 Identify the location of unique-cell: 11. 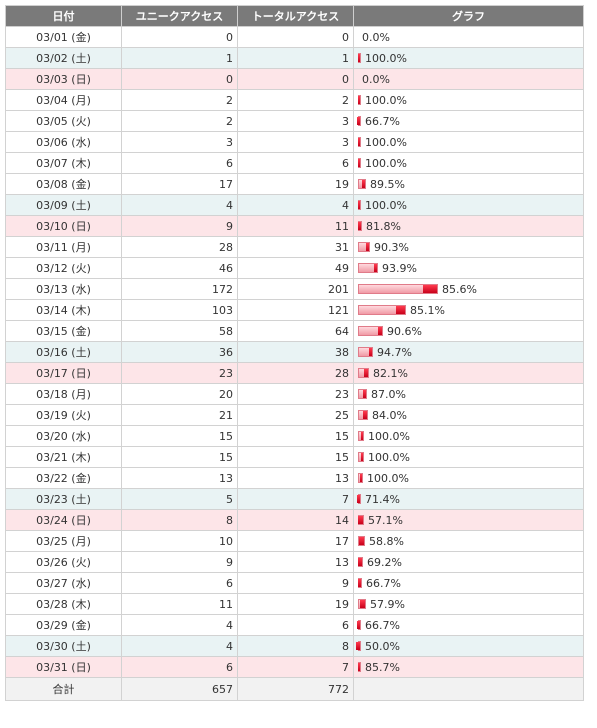
(179, 604).